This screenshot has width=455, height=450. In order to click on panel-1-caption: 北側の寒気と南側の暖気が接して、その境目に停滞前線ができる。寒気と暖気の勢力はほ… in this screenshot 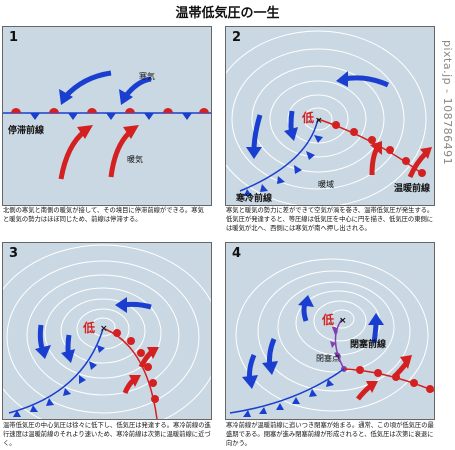, I will do `click(103, 215)`.